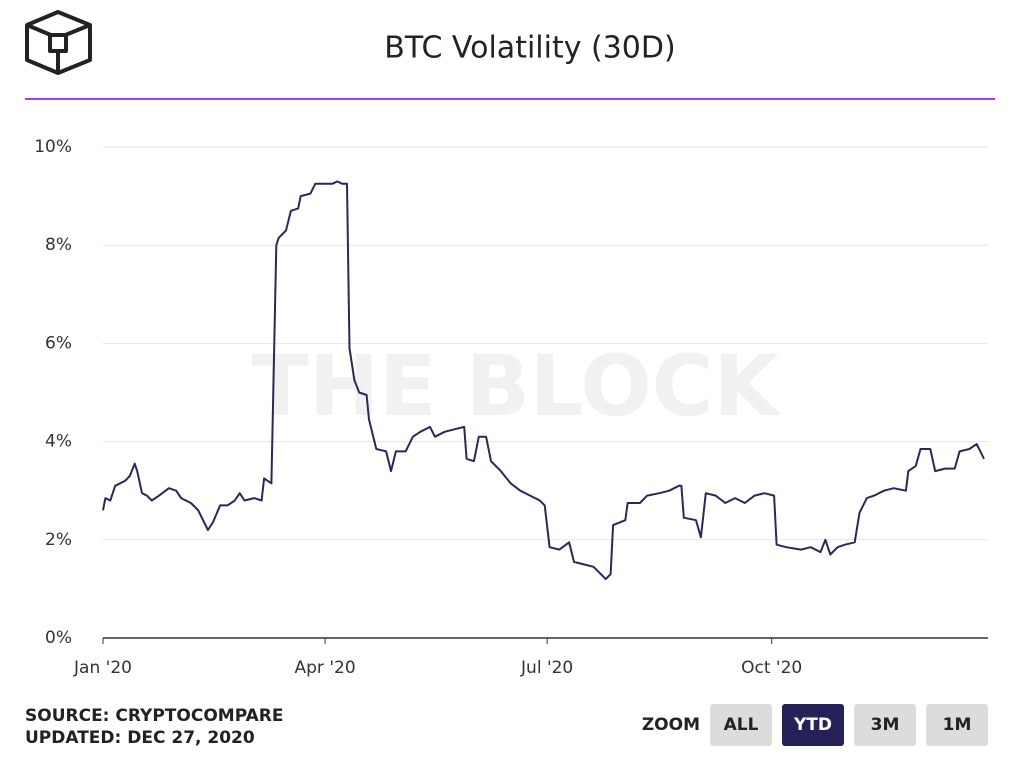 The height and width of the screenshot is (764, 1024). What do you see at coordinates (529, 48) in the screenshot?
I see `chart-title: BTC Volatility (30D)` at bounding box center [529, 48].